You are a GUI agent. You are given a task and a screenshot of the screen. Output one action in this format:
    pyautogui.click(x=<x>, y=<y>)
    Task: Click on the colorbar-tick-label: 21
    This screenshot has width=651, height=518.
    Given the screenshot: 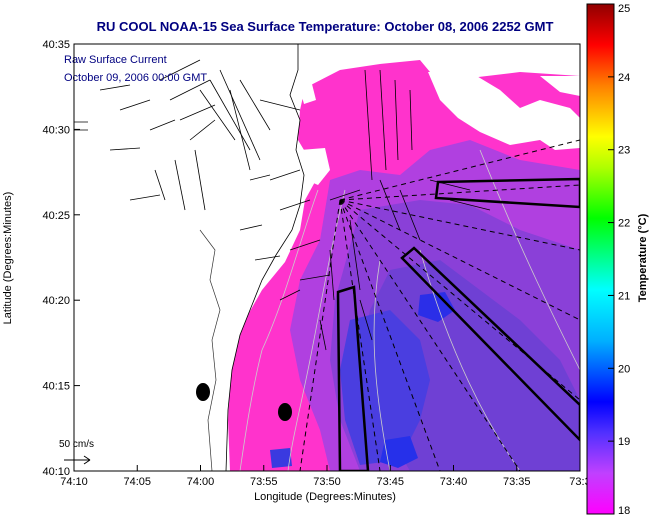 What is the action you would take?
    pyautogui.click(x=624, y=296)
    